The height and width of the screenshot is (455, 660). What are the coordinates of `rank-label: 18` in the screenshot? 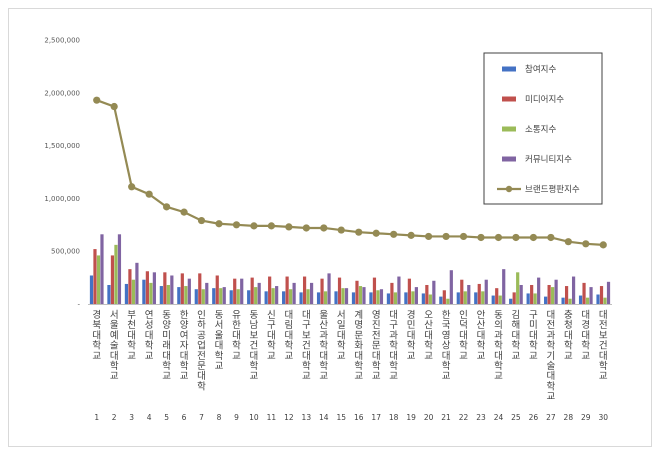 It's located at (394, 417).